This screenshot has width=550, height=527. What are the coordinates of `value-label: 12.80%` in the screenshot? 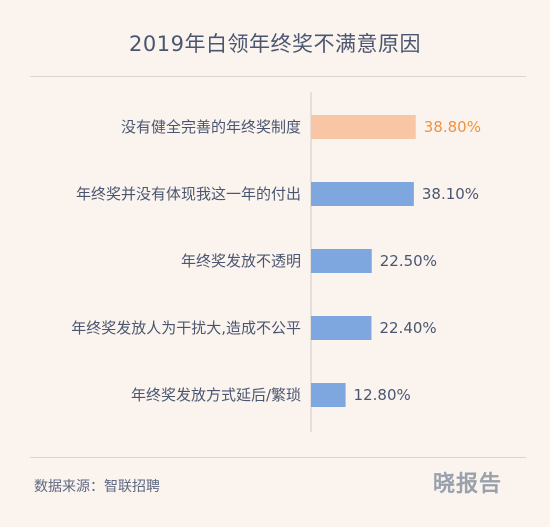 It's located at (382, 395).